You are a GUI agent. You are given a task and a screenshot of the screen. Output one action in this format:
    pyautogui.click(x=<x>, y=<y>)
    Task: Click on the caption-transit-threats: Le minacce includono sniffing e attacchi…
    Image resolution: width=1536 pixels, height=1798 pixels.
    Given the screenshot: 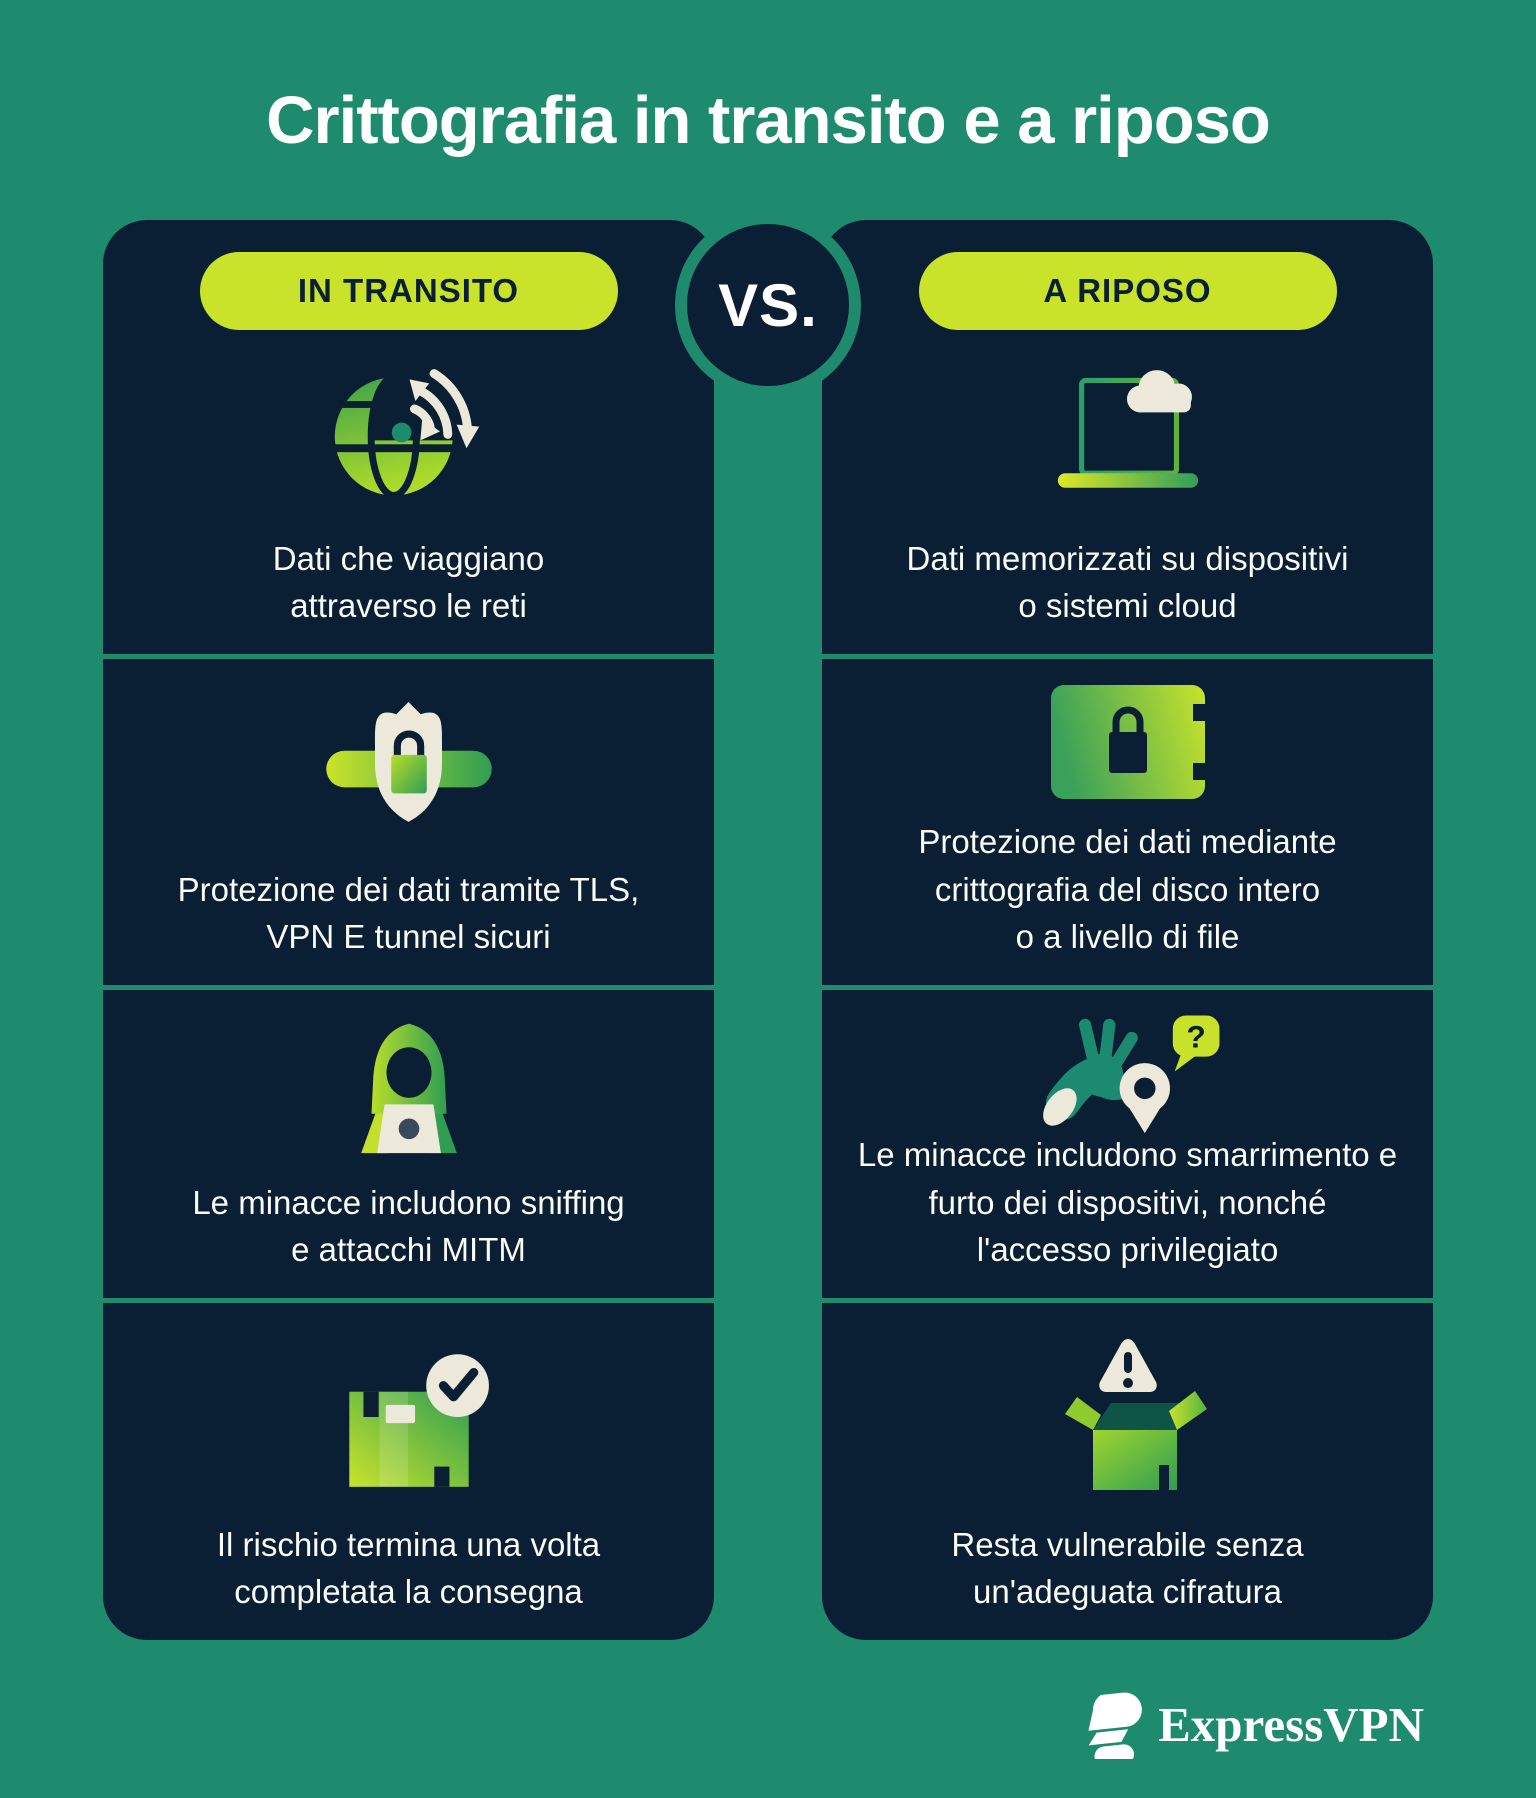 What is the action you would take?
    pyautogui.click(x=408, y=1226)
    